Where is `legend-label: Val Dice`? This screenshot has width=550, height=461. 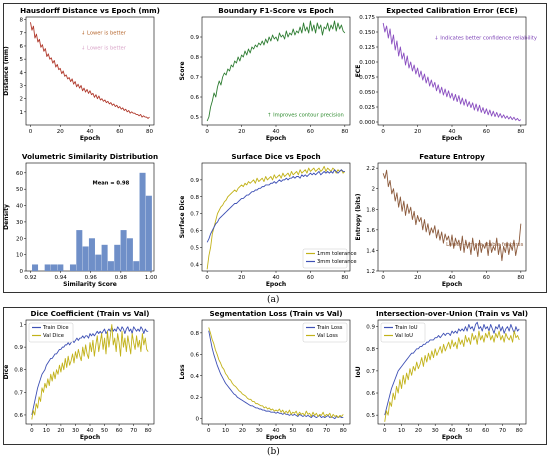
legend-label: Val Dice is located at coordinates (53, 336).